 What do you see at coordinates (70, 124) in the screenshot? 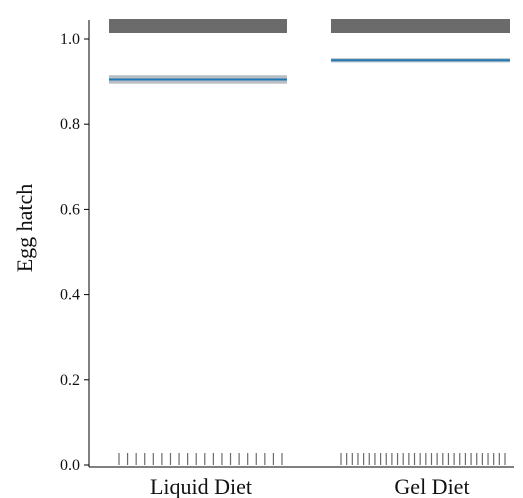
I see `y-tick-label: 0.8` at bounding box center [70, 124].